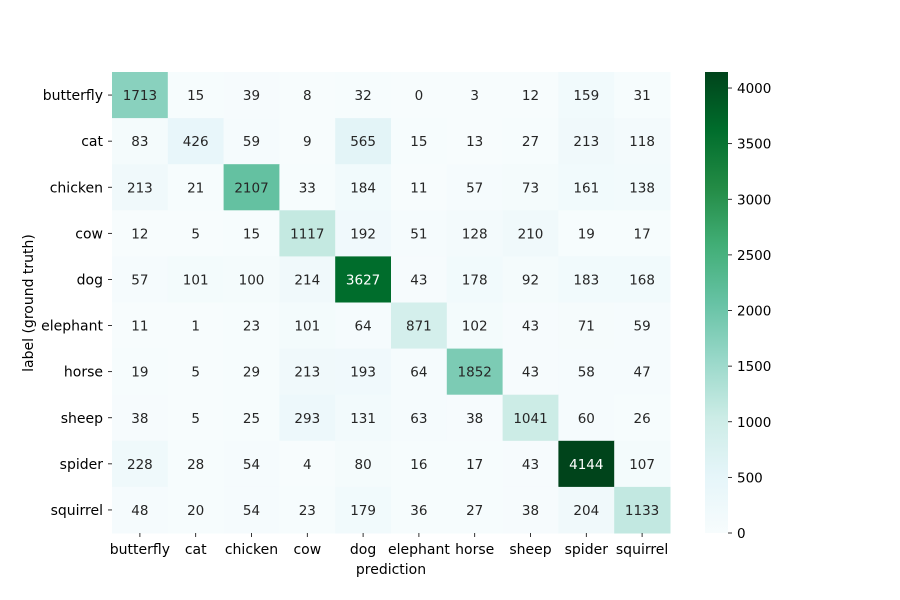 This screenshot has width=900, height=600. What do you see at coordinates (29, 303) in the screenshot?
I see `y-axis-label: label (ground truth)` at bounding box center [29, 303].